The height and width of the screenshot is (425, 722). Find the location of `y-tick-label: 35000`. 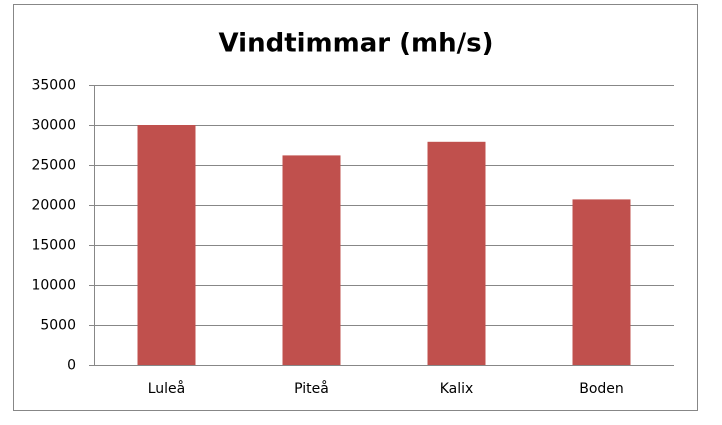

y-tick-label: 35000 is located at coordinates (53, 86).